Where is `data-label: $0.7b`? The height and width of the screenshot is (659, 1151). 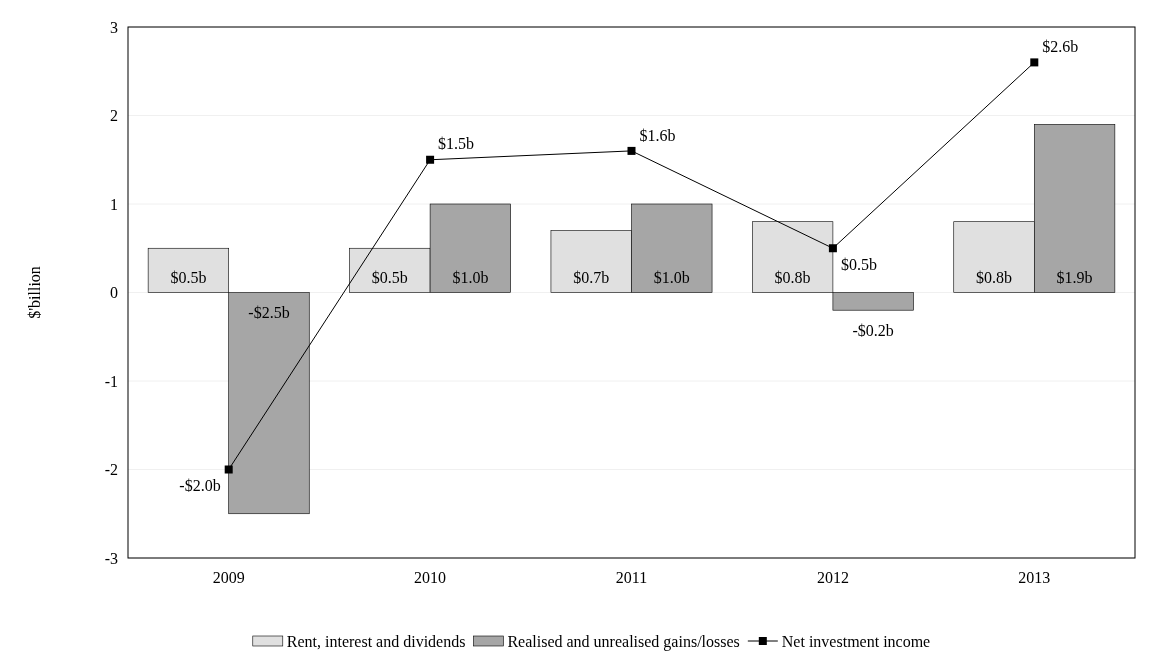
data-label: $0.7b is located at coordinates (591, 278).